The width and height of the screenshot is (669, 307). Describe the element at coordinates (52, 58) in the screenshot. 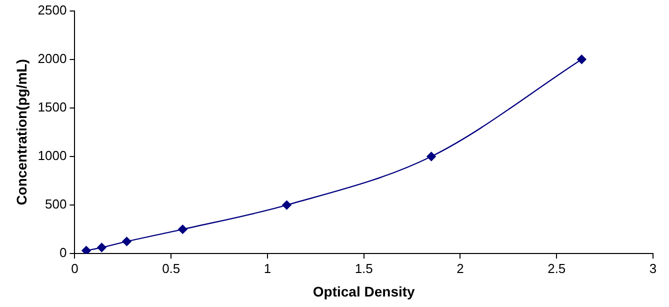

I see `y-tick-label: 2000` at that location.